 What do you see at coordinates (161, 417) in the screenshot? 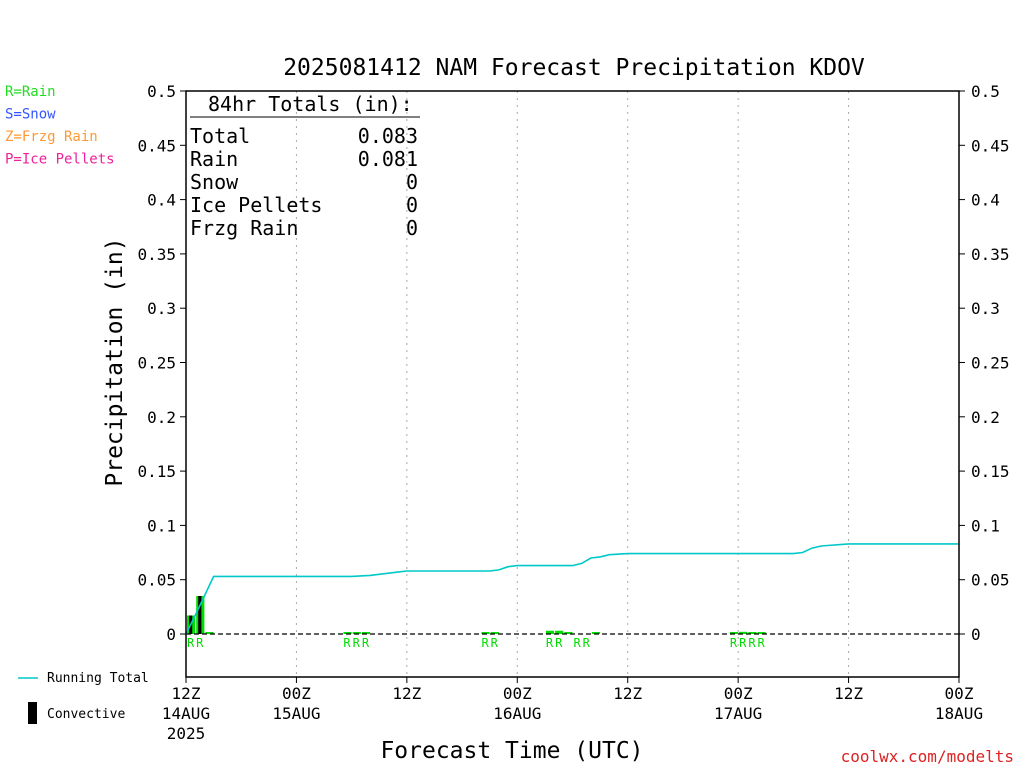
I see `y-tick-label-left: 0.2` at bounding box center [161, 417].